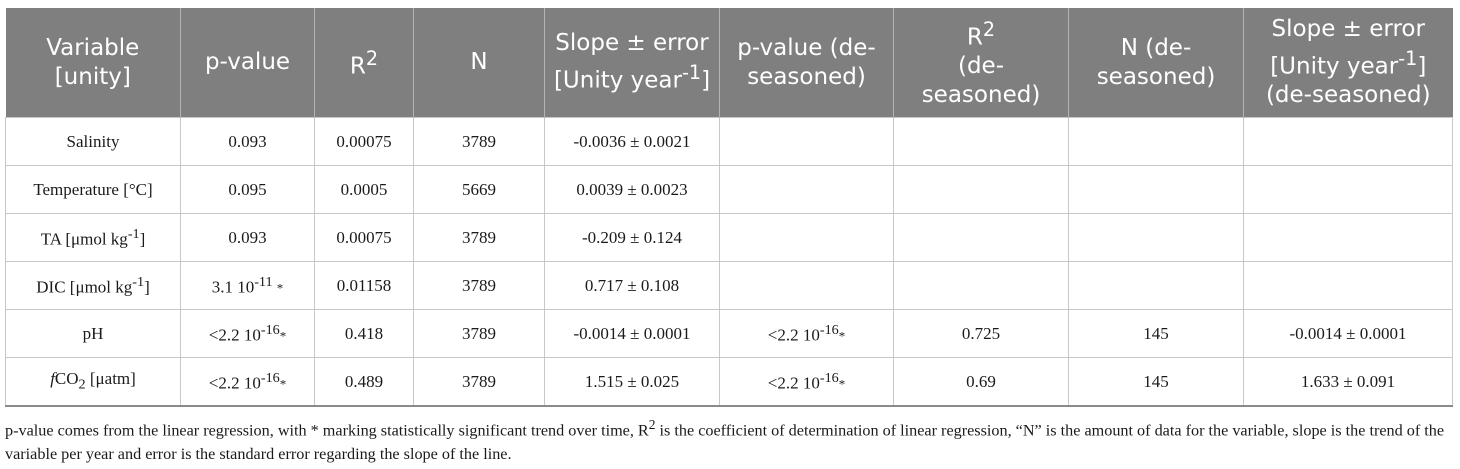 The image size is (1460, 469). What do you see at coordinates (806, 63) in the screenshot?
I see `header-pvalue-deseasoned: p-value (de-seasoned)` at bounding box center [806, 63].